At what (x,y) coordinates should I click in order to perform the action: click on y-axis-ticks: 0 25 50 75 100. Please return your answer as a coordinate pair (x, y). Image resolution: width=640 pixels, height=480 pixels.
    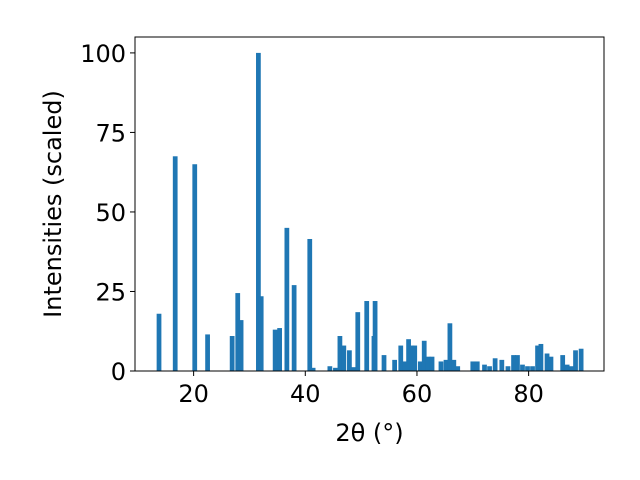
    Looking at the image, I should click on (107, 213).